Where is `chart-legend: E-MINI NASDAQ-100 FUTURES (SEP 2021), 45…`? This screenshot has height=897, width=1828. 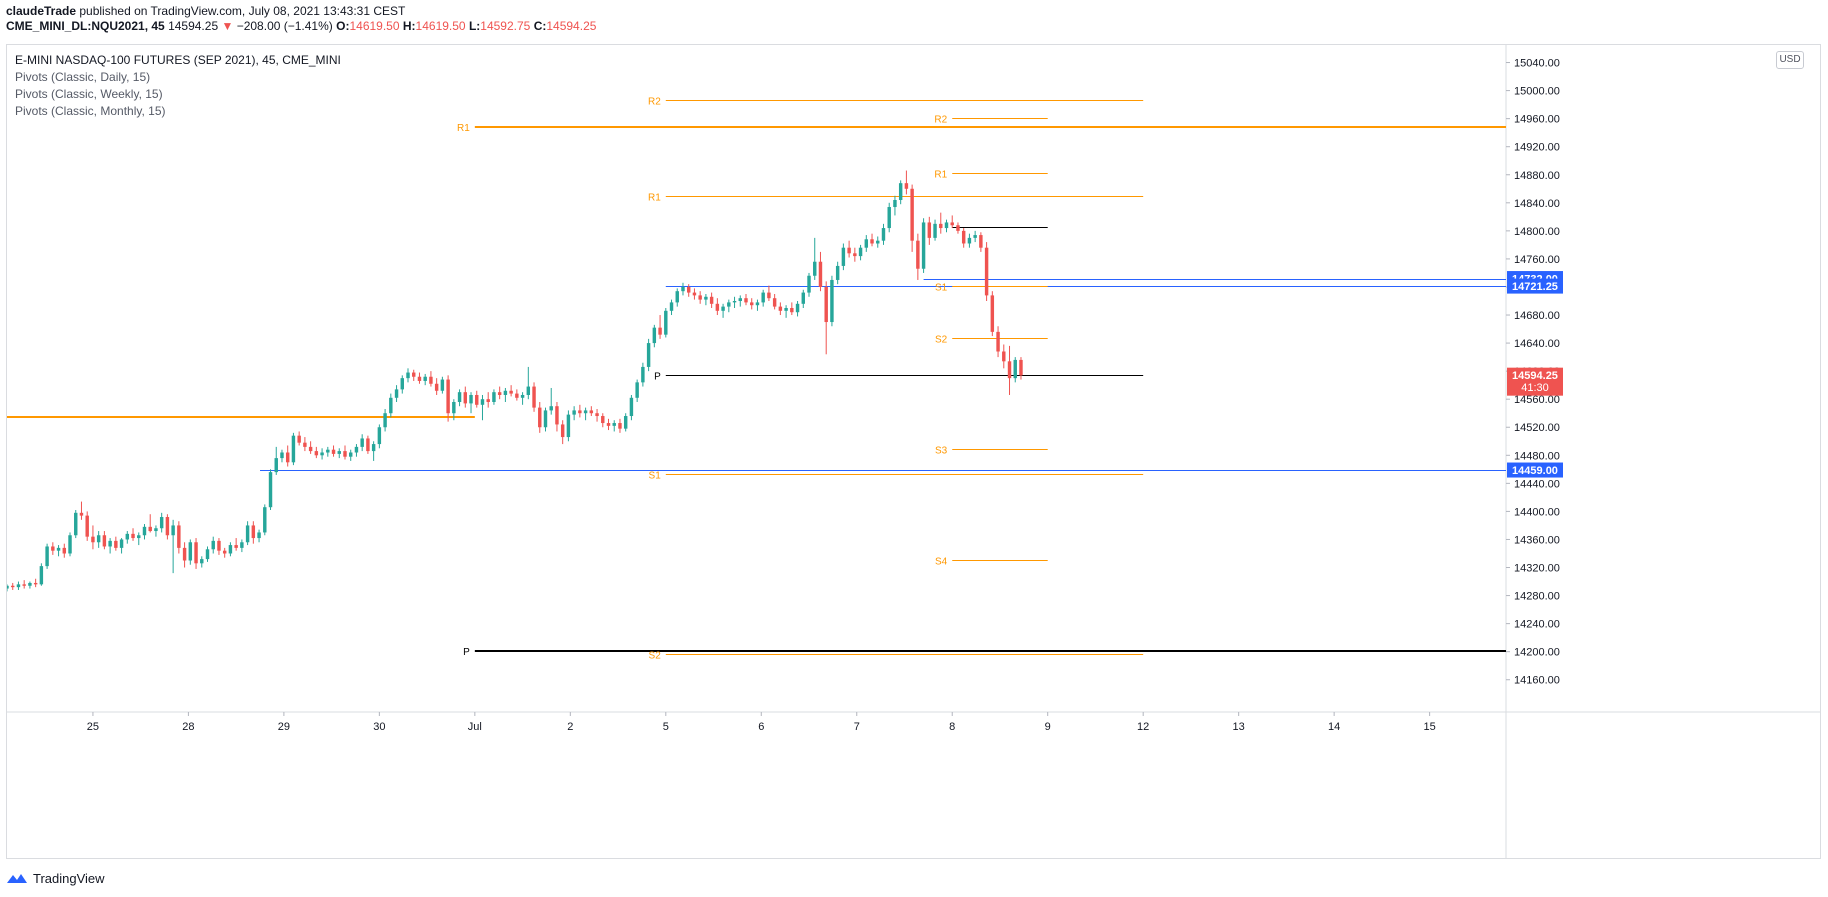 chart-legend: E-MINI NASDAQ-100 FUTURES (SEP 2021), 45… is located at coordinates (178, 86).